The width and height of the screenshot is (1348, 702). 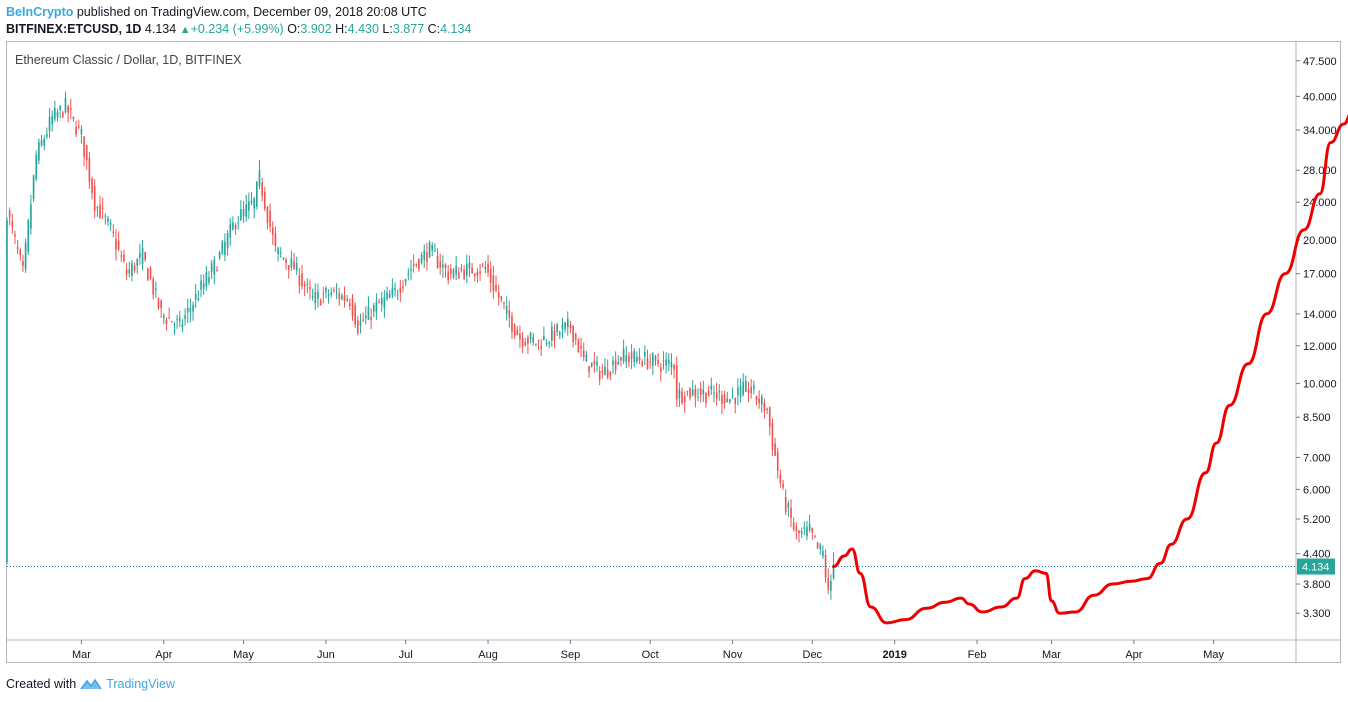 What do you see at coordinates (1316, 568) in the screenshot?
I see `current-price-label: 4.134` at bounding box center [1316, 568].